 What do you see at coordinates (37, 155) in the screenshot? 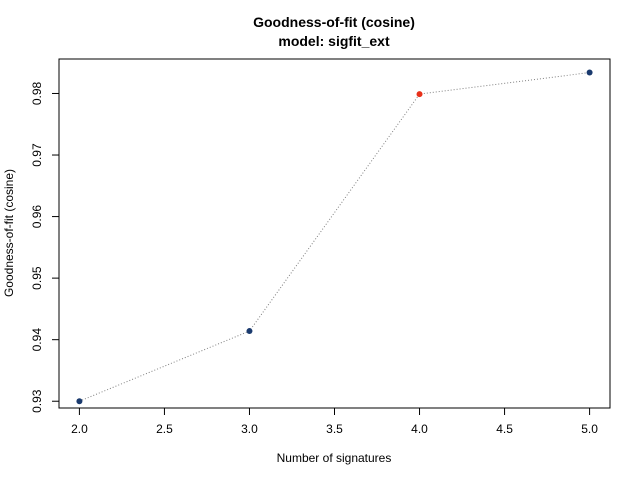
I see `y-tick-label: 0.97` at bounding box center [37, 155].